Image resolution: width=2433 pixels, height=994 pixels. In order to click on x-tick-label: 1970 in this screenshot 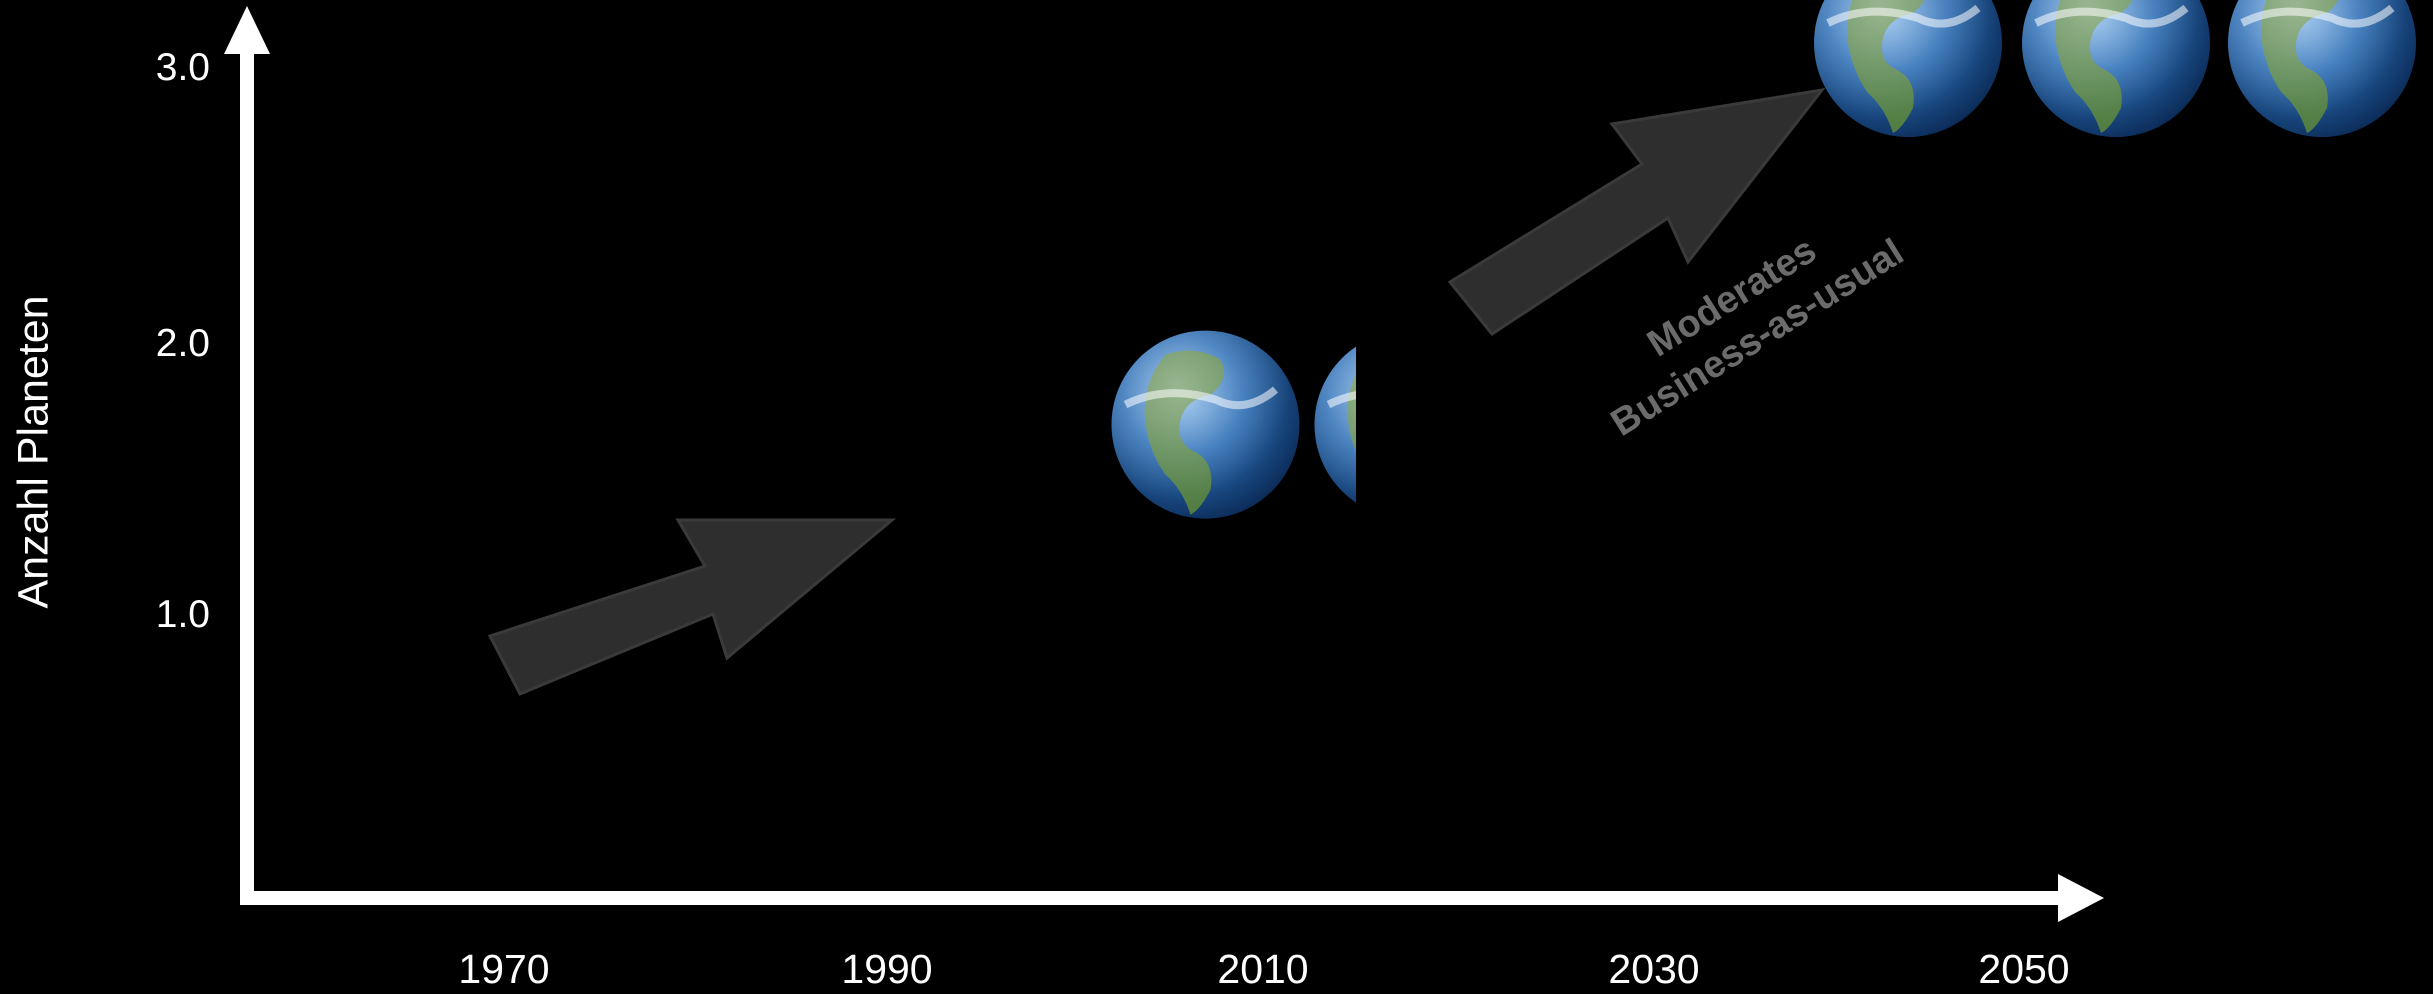, I will do `click(504, 969)`.